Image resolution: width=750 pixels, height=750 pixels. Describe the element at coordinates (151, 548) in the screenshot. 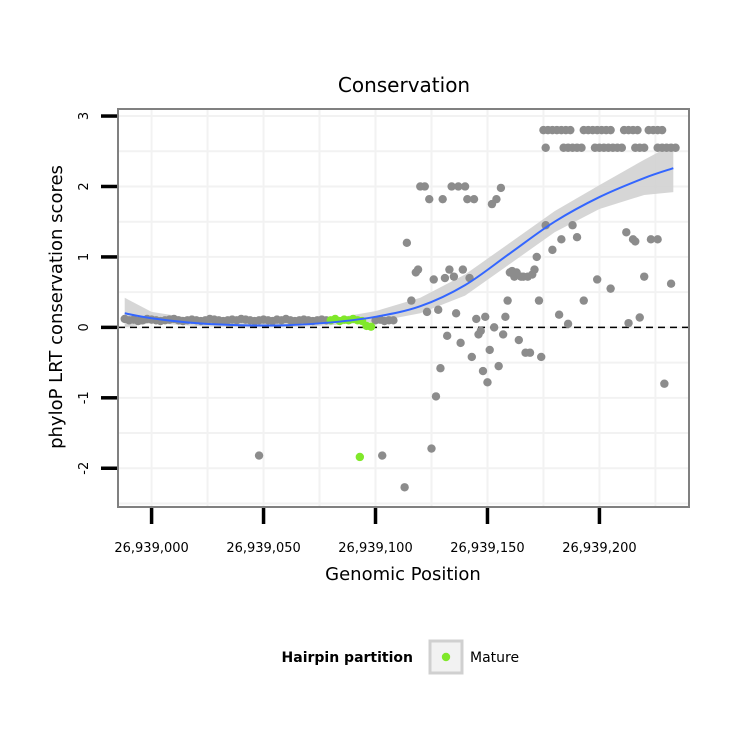

I see `x-tick-label: 26,939,000` at that location.